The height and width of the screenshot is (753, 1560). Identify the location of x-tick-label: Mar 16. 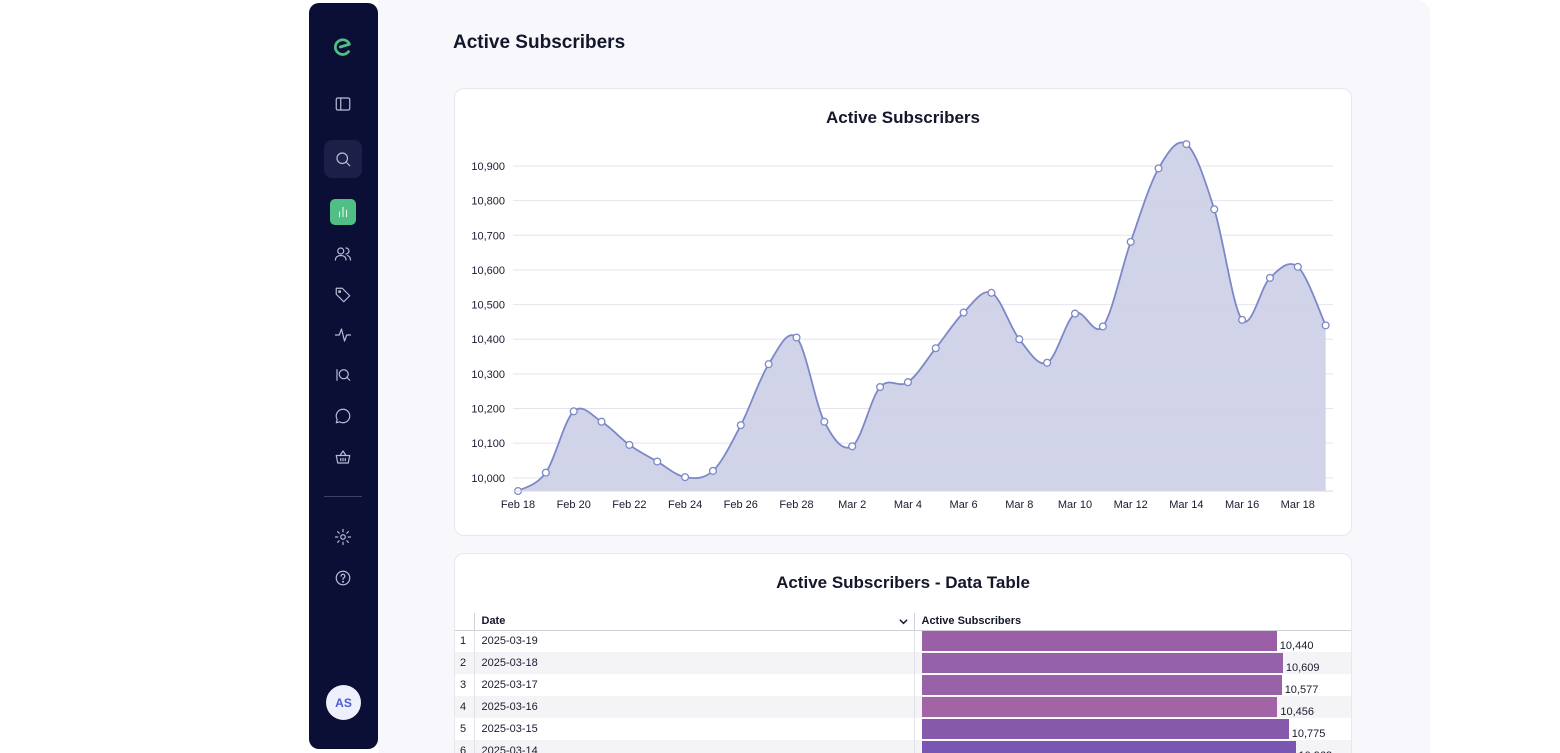
(1242, 505).